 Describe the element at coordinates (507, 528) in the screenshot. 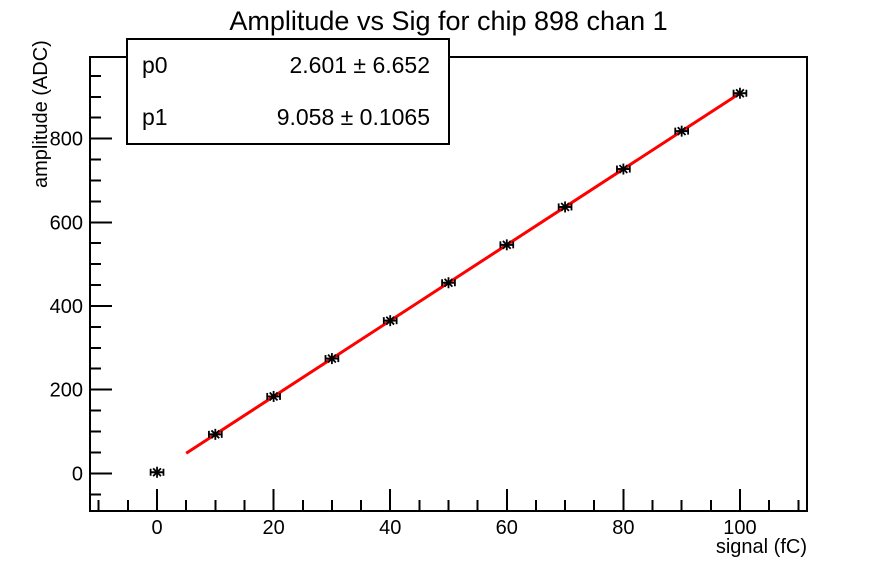

I see `x-tick-label: 60` at that location.